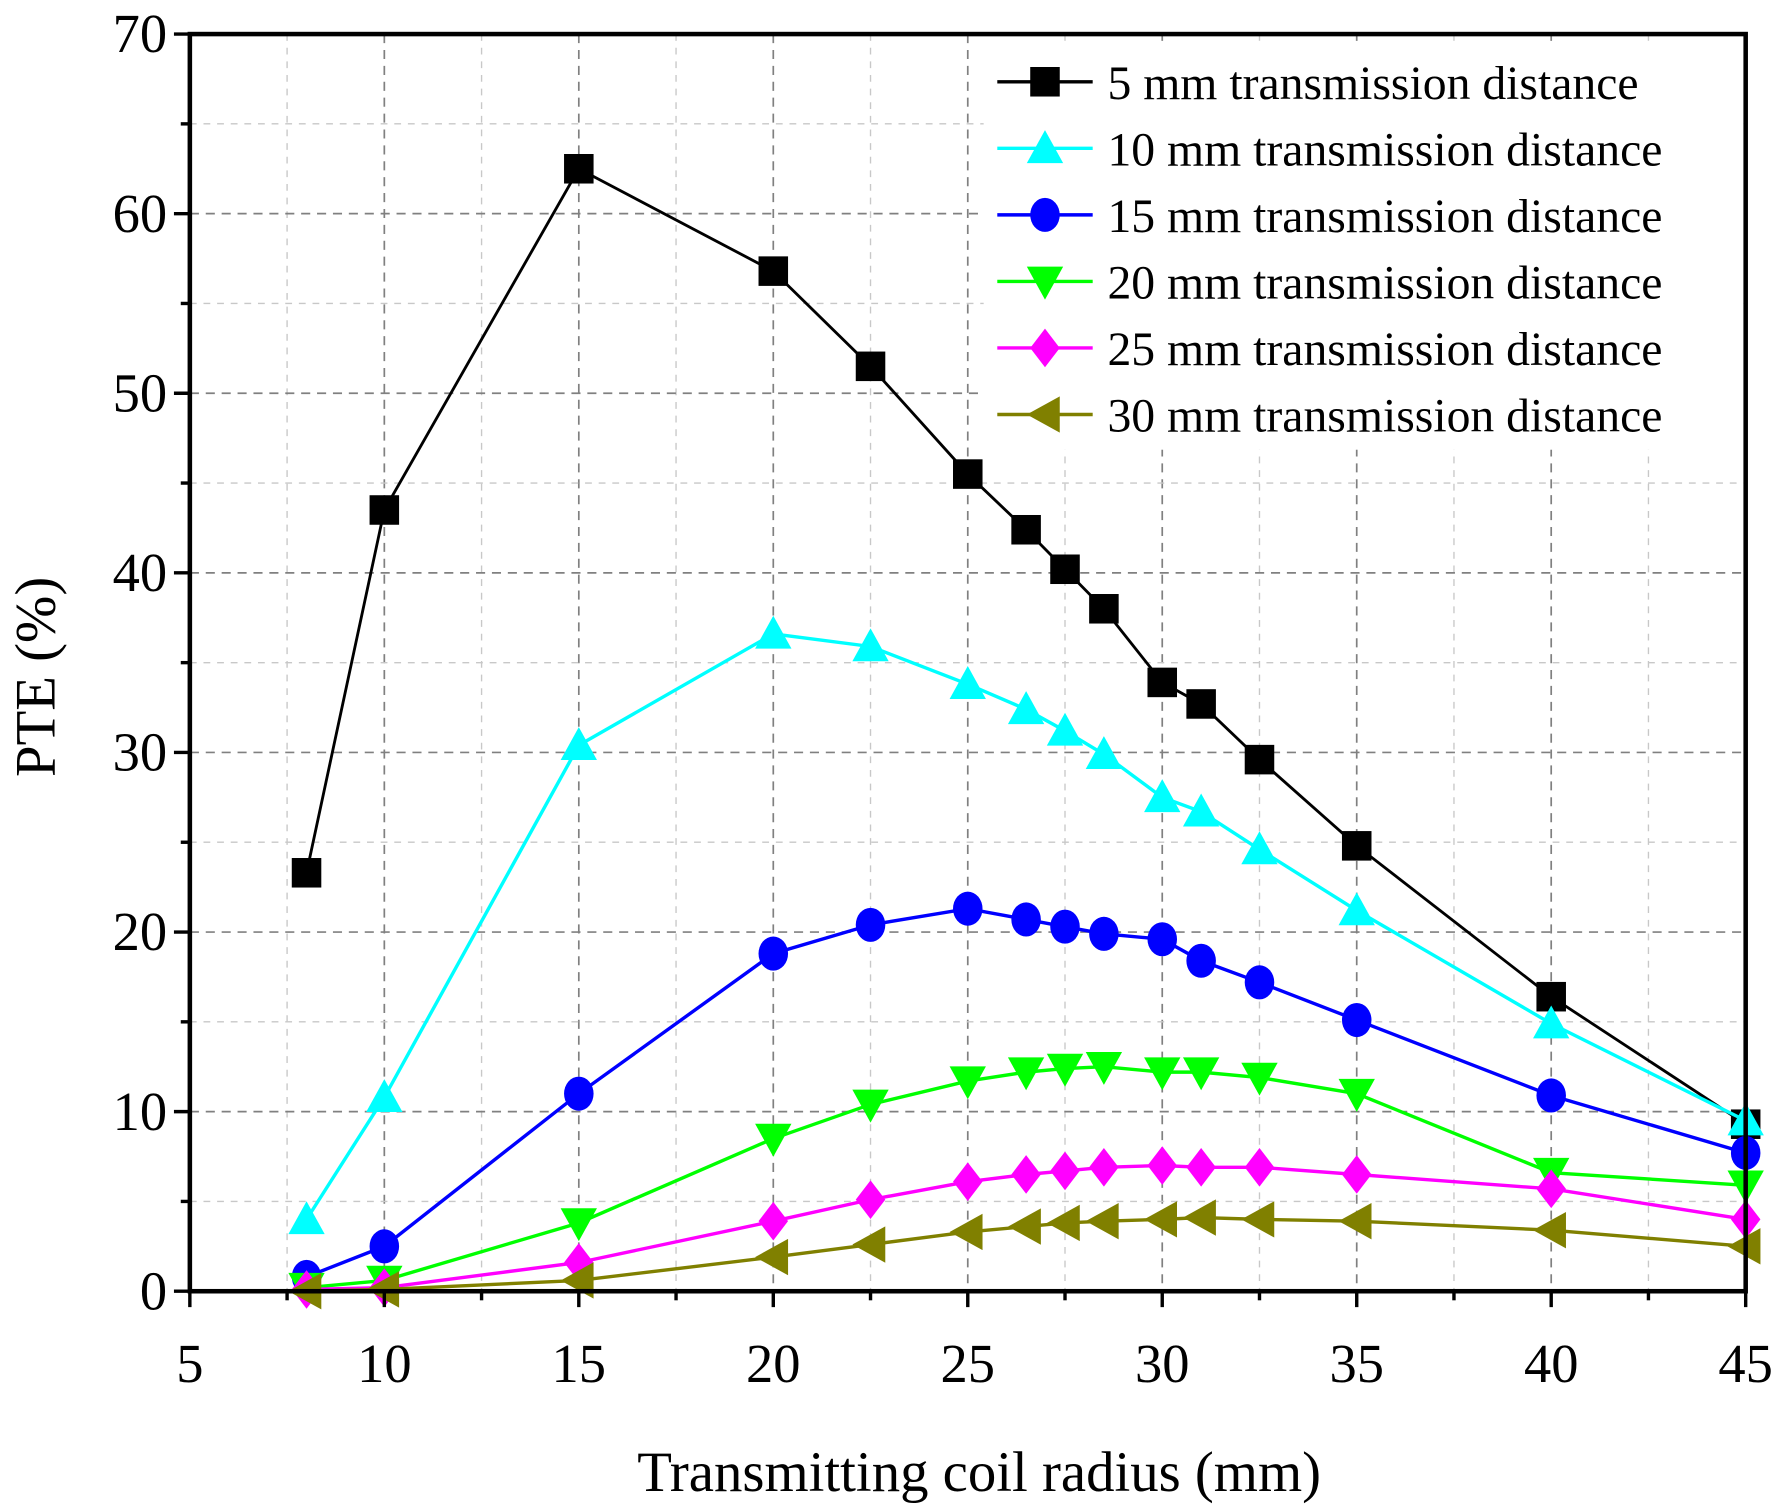 This screenshot has height=1507, width=1772. What do you see at coordinates (189, 1363) in the screenshot?
I see `x-tick-label: 5` at bounding box center [189, 1363].